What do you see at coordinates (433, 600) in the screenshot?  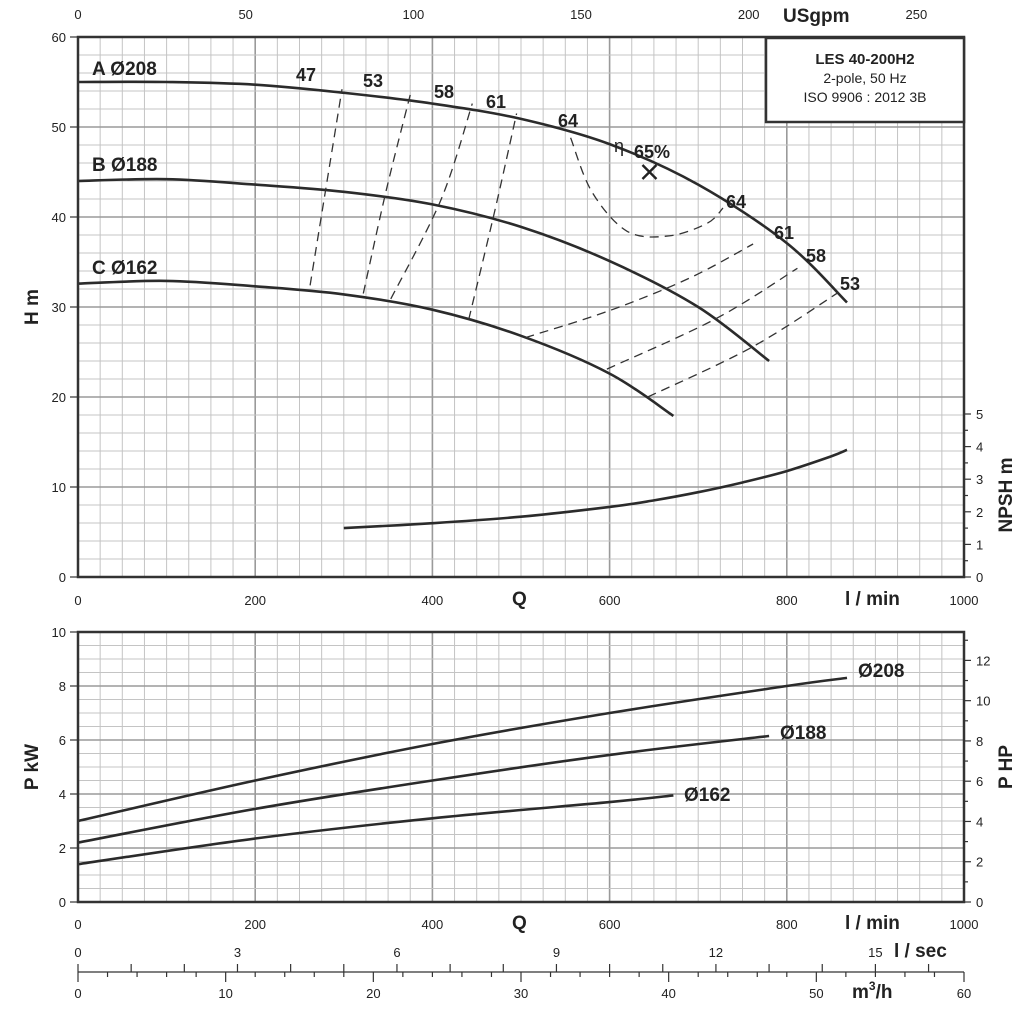 I see `flow-tick-label-top: 400` at bounding box center [433, 600].